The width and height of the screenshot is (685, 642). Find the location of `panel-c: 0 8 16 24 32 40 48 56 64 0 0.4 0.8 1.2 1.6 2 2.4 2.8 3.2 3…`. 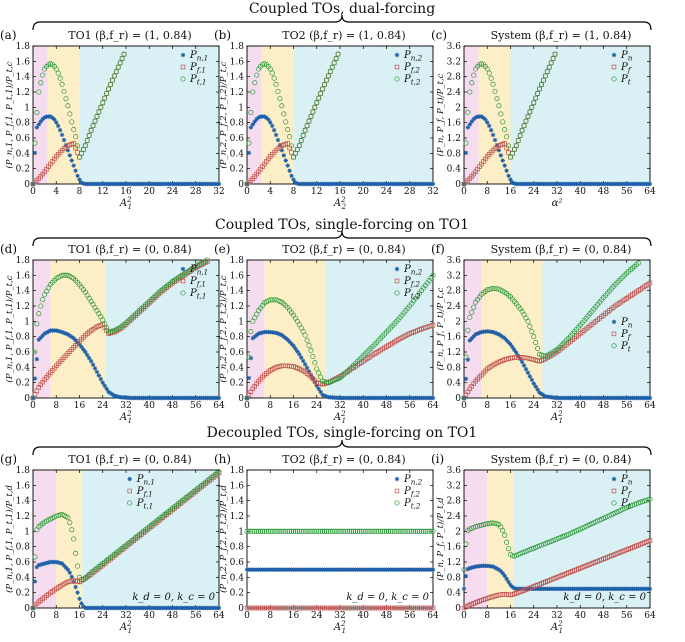

panel-c: 0 8 16 24 32 40 48 56 64 0 0.4 0.8 1.2 1.6 2 2.4 2.8 3.2 3… is located at coordinates (543, 118).